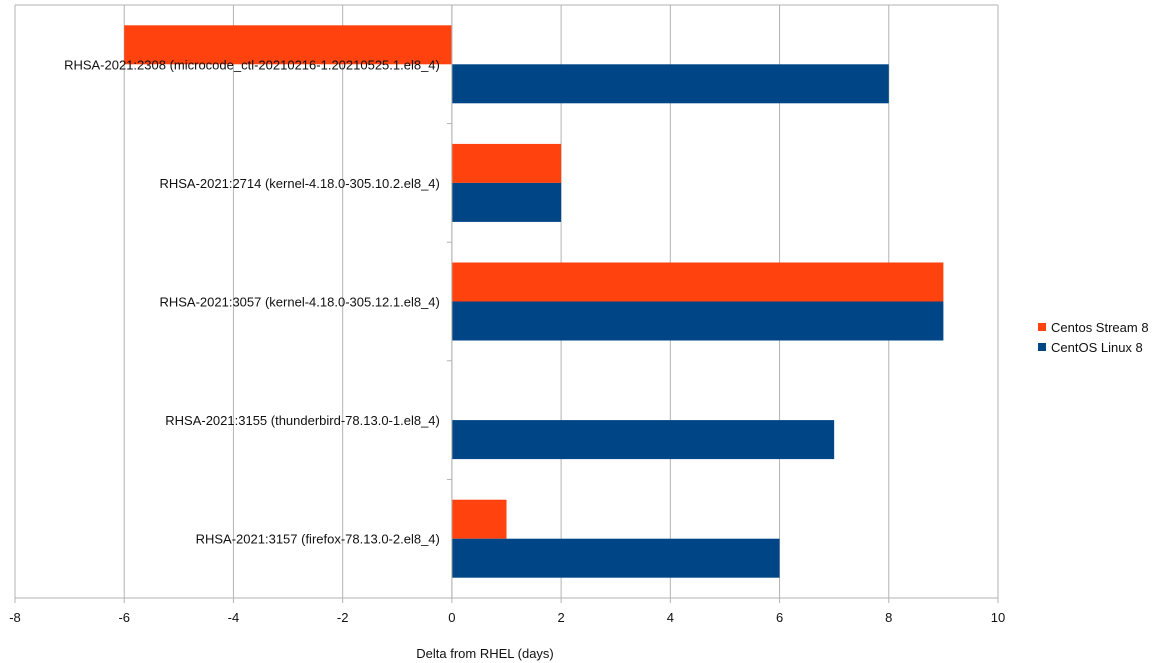 This screenshot has height=663, width=1167. What do you see at coordinates (507, 617) in the screenshot?
I see `x-tick-labels: -8 -6 -4 -2 0 2 4 6 8 10` at bounding box center [507, 617].